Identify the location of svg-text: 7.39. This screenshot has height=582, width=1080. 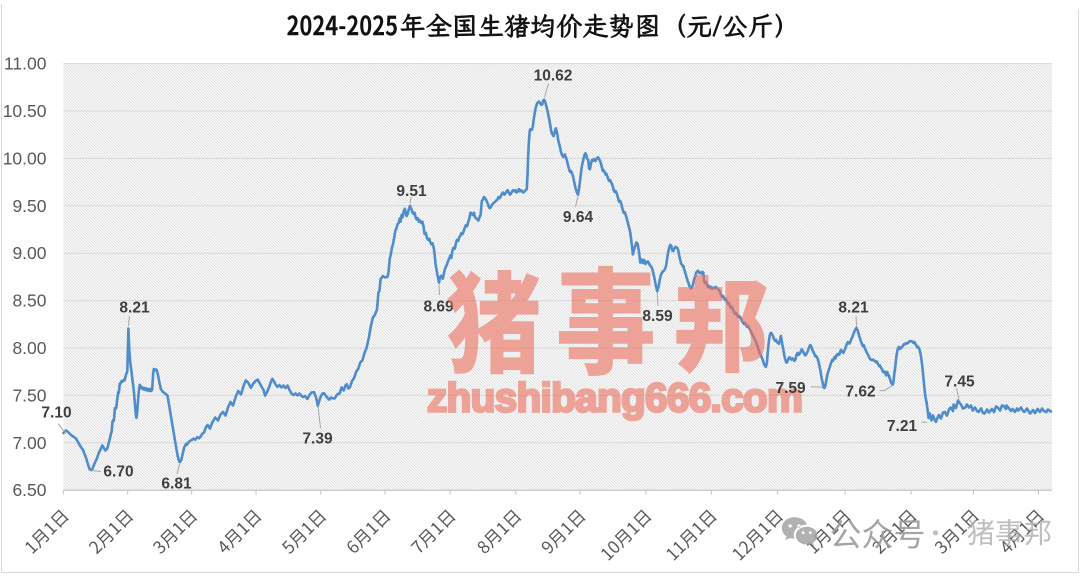
(317, 439).